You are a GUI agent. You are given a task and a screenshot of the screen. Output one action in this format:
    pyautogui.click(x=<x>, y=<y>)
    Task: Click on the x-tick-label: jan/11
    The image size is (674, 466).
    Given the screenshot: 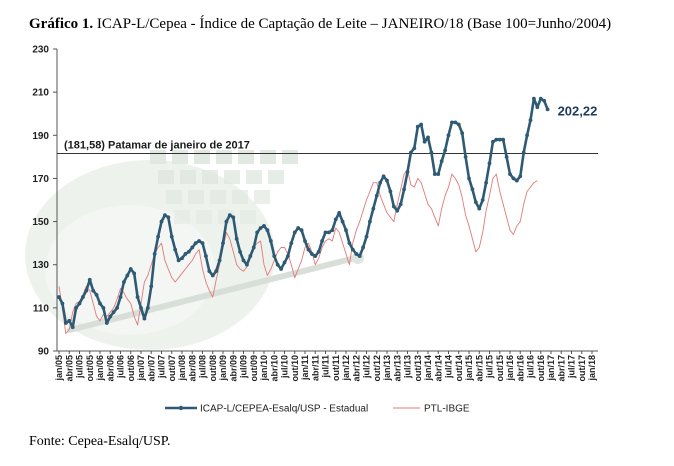 What is the action you would take?
    pyautogui.click(x=305, y=368)
    